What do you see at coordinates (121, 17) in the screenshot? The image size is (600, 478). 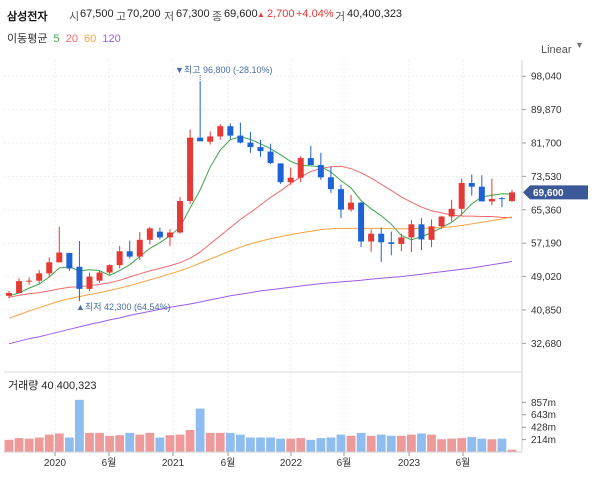 I see `high-label: 고` at bounding box center [121, 17].